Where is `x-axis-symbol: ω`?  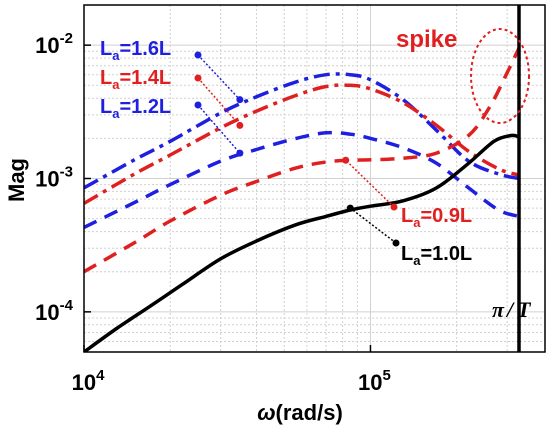
x-axis-symbol: ω is located at coordinates (266, 412).